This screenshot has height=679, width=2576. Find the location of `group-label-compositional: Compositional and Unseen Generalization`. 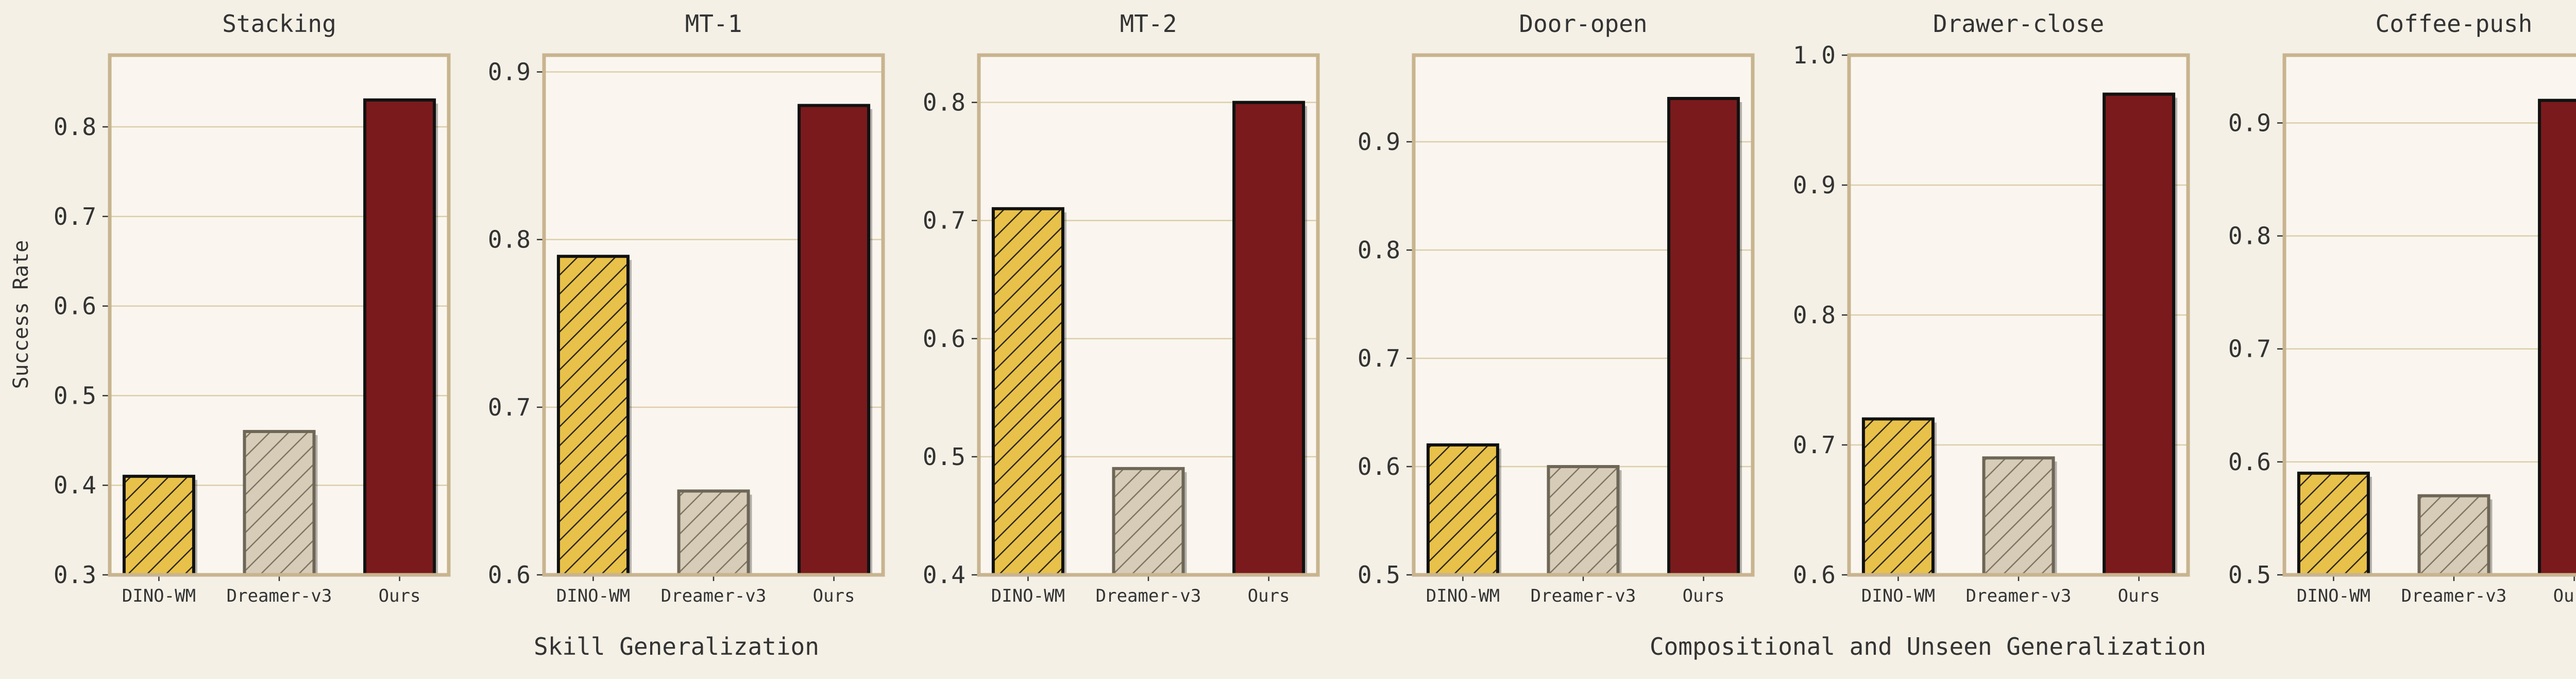

group-label-compositional: Compositional and Unseen Generalization is located at coordinates (1928, 646).